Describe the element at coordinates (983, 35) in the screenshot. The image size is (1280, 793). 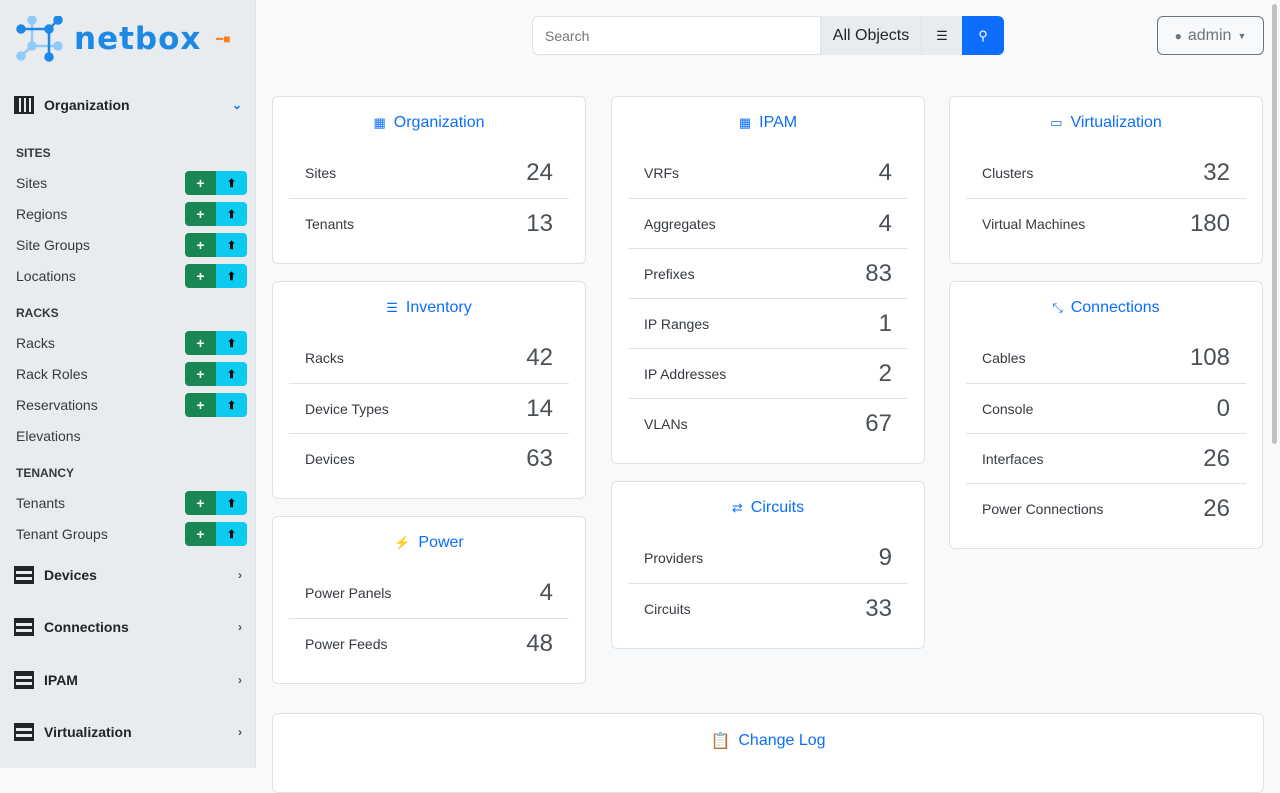
I see `search-button: ⚲` at that location.